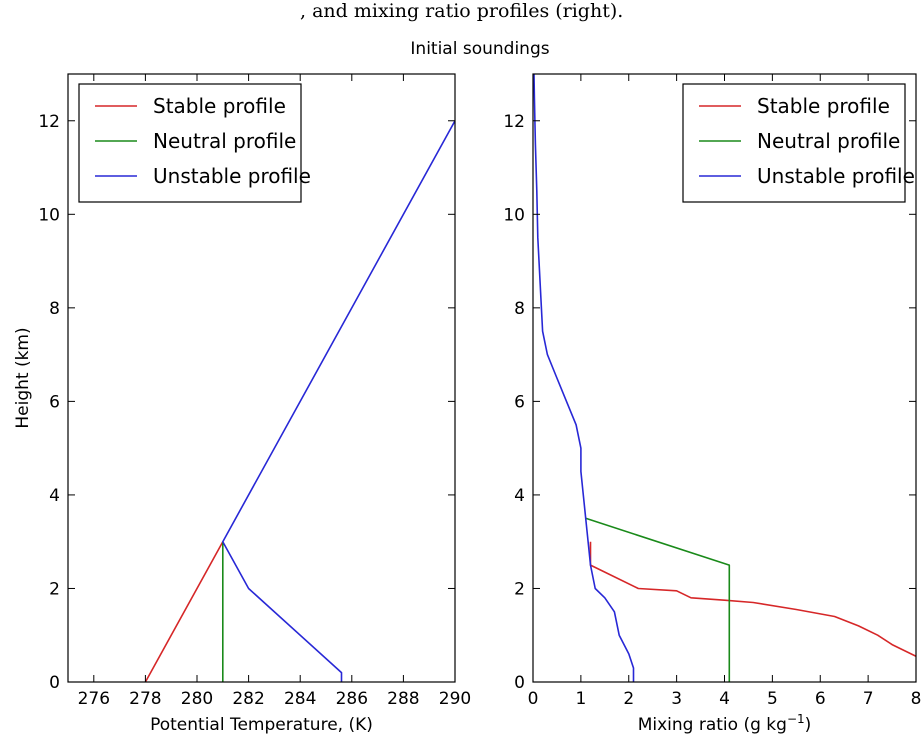 The image size is (923, 740). Describe the element at coordinates (868, 699) in the screenshot. I see `x-tick-label: 7` at that location.